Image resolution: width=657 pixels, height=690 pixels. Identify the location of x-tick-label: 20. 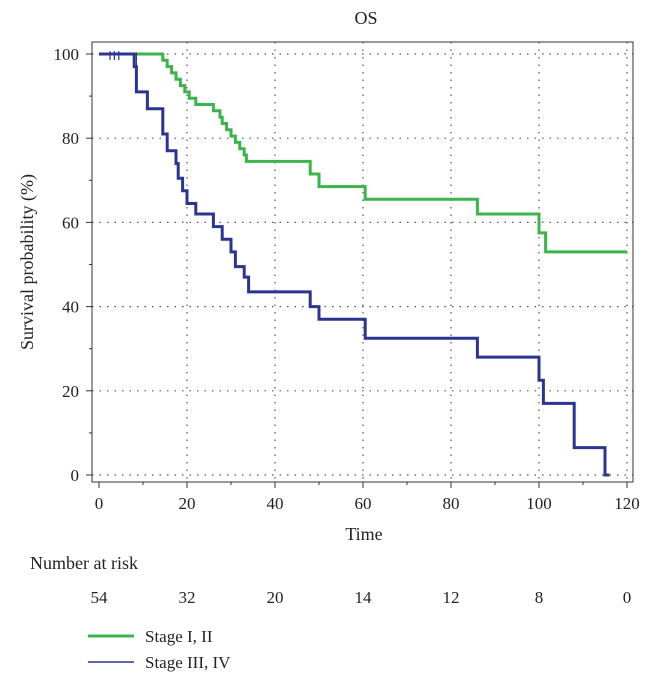
(187, 503).